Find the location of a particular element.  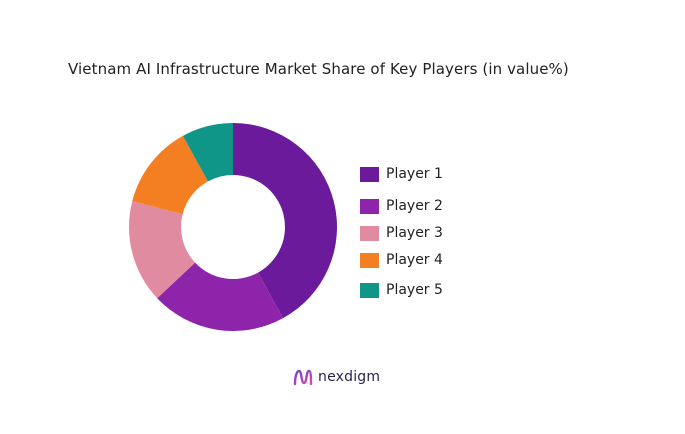

legend-item-player-5: Player 5 is located at coordinates (401, 290).